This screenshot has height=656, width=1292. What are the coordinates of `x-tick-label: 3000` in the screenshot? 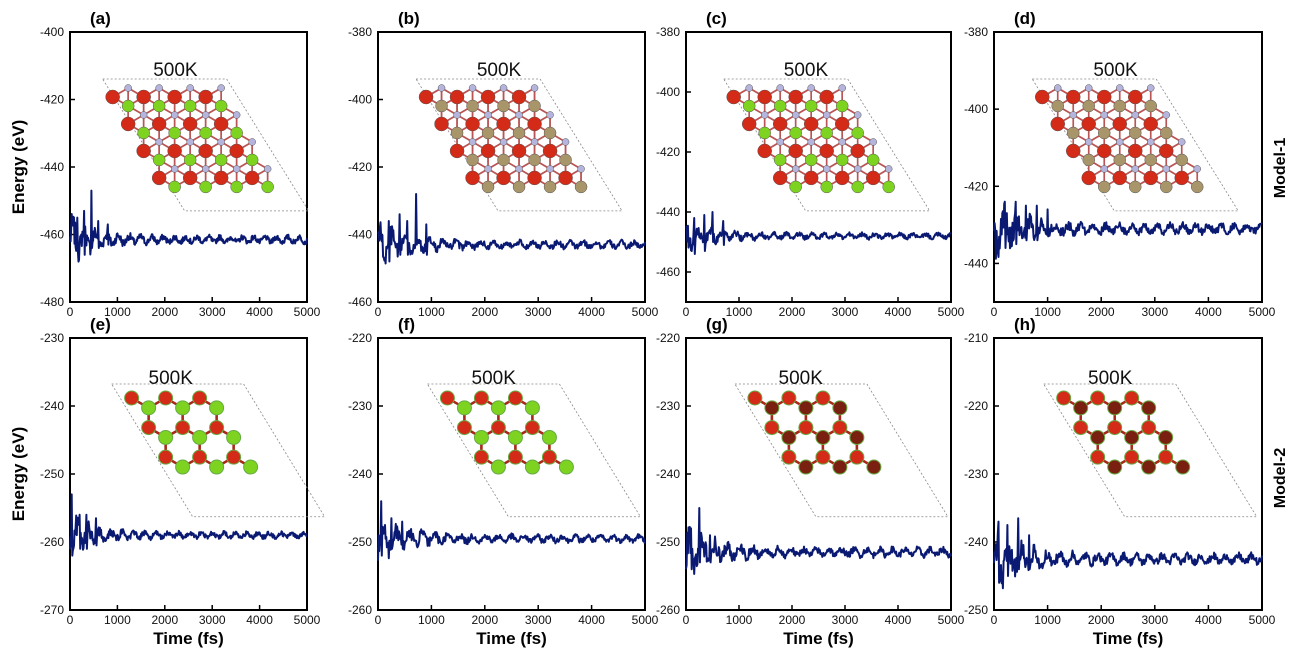 It's located at (212, 620).